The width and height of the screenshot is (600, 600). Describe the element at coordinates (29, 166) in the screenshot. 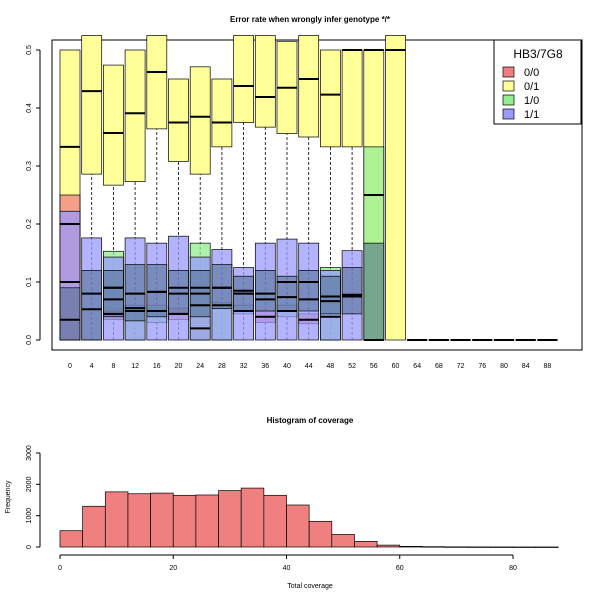

I see `y-tick-label: 0.3` at that location.